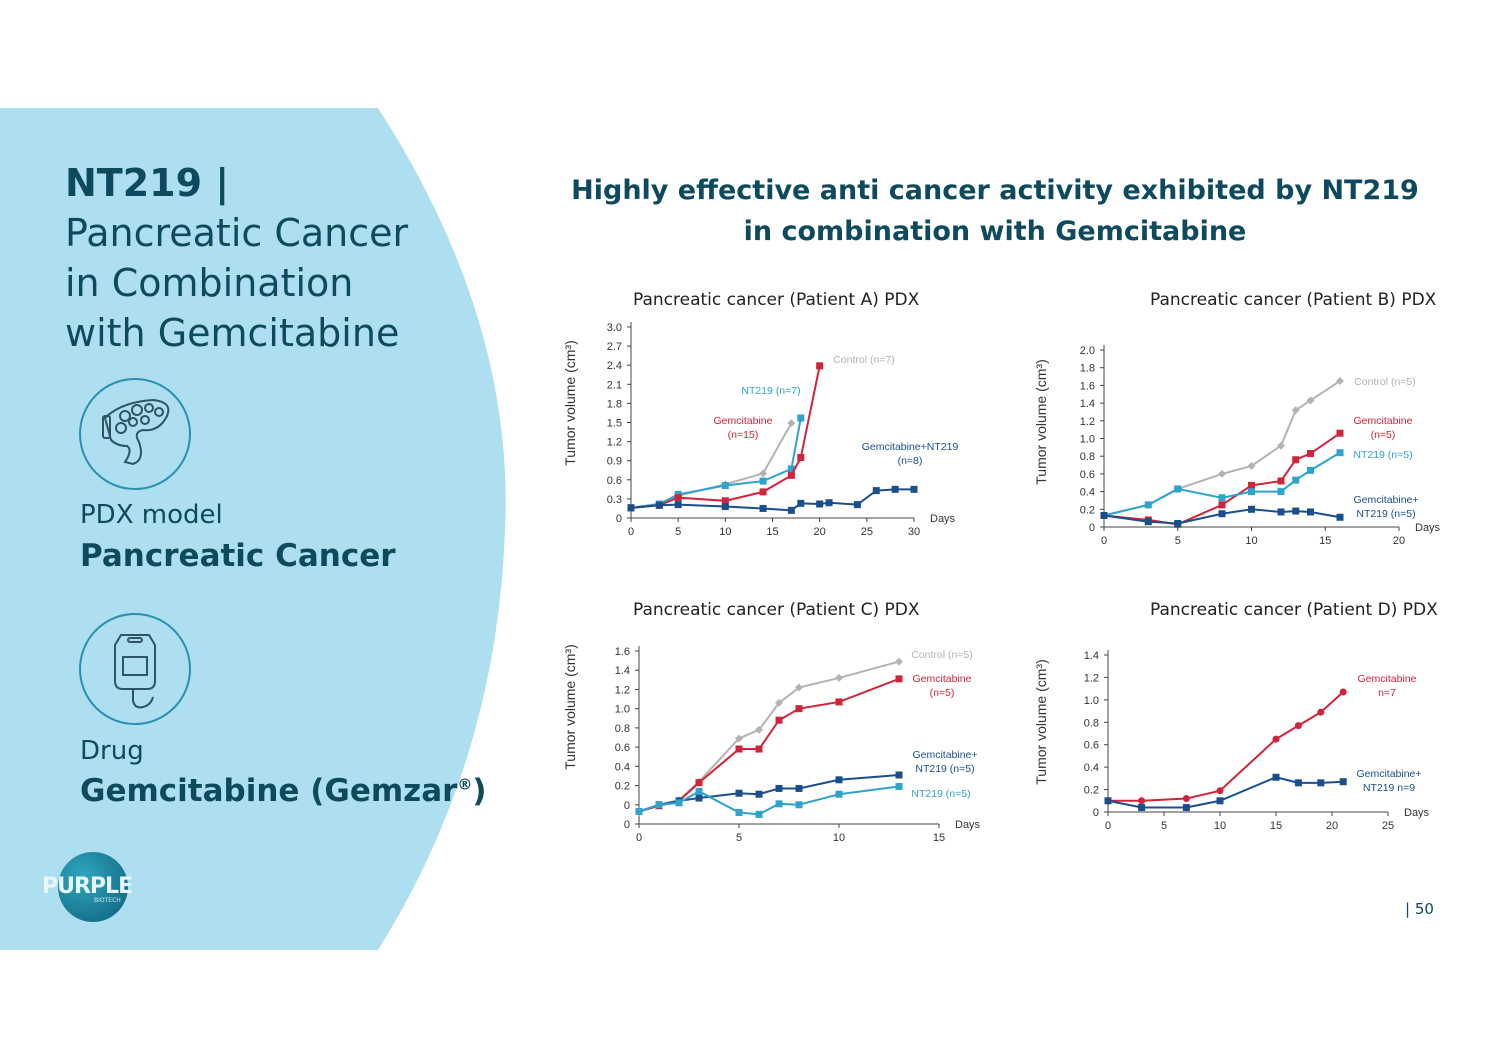 This screenshot has width=1500, height=1060. What do you see at coordinates (614, 328) in the screenshot?
I see `y-tick-label: 3.0` at bounding box center [614, 328].